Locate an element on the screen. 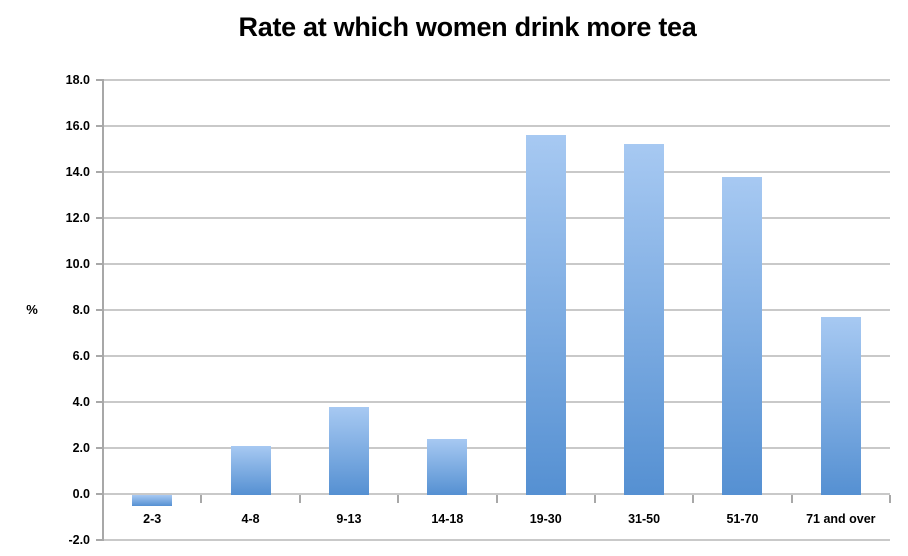 The image size is (908, 556). y-tick-label: 0.0 is located at coordinates (81, 494).